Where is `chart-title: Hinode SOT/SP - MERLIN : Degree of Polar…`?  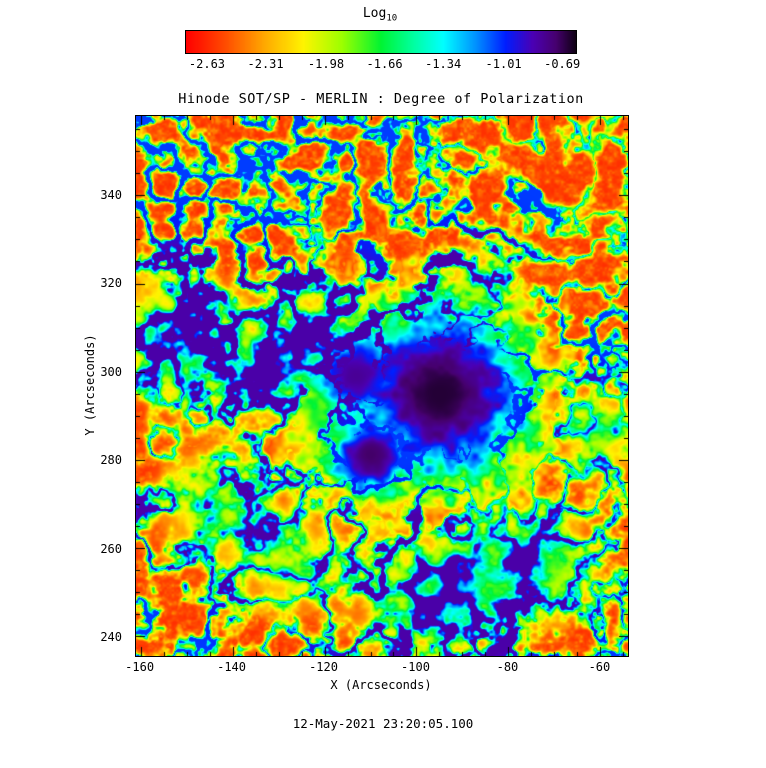
chart-title: Hinode SOT/SP - MERLIN : Degree of Polar… is located at coordinates (381, 99).